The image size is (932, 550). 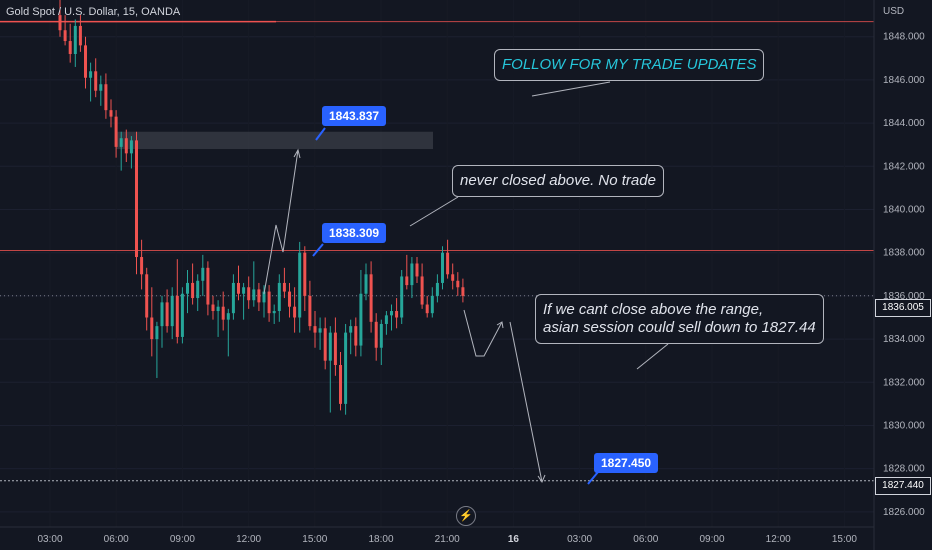 What do you see at coordinates (274, 140) in the screenshot?
I see `resistance-zone` at bounding box center [274, 140].